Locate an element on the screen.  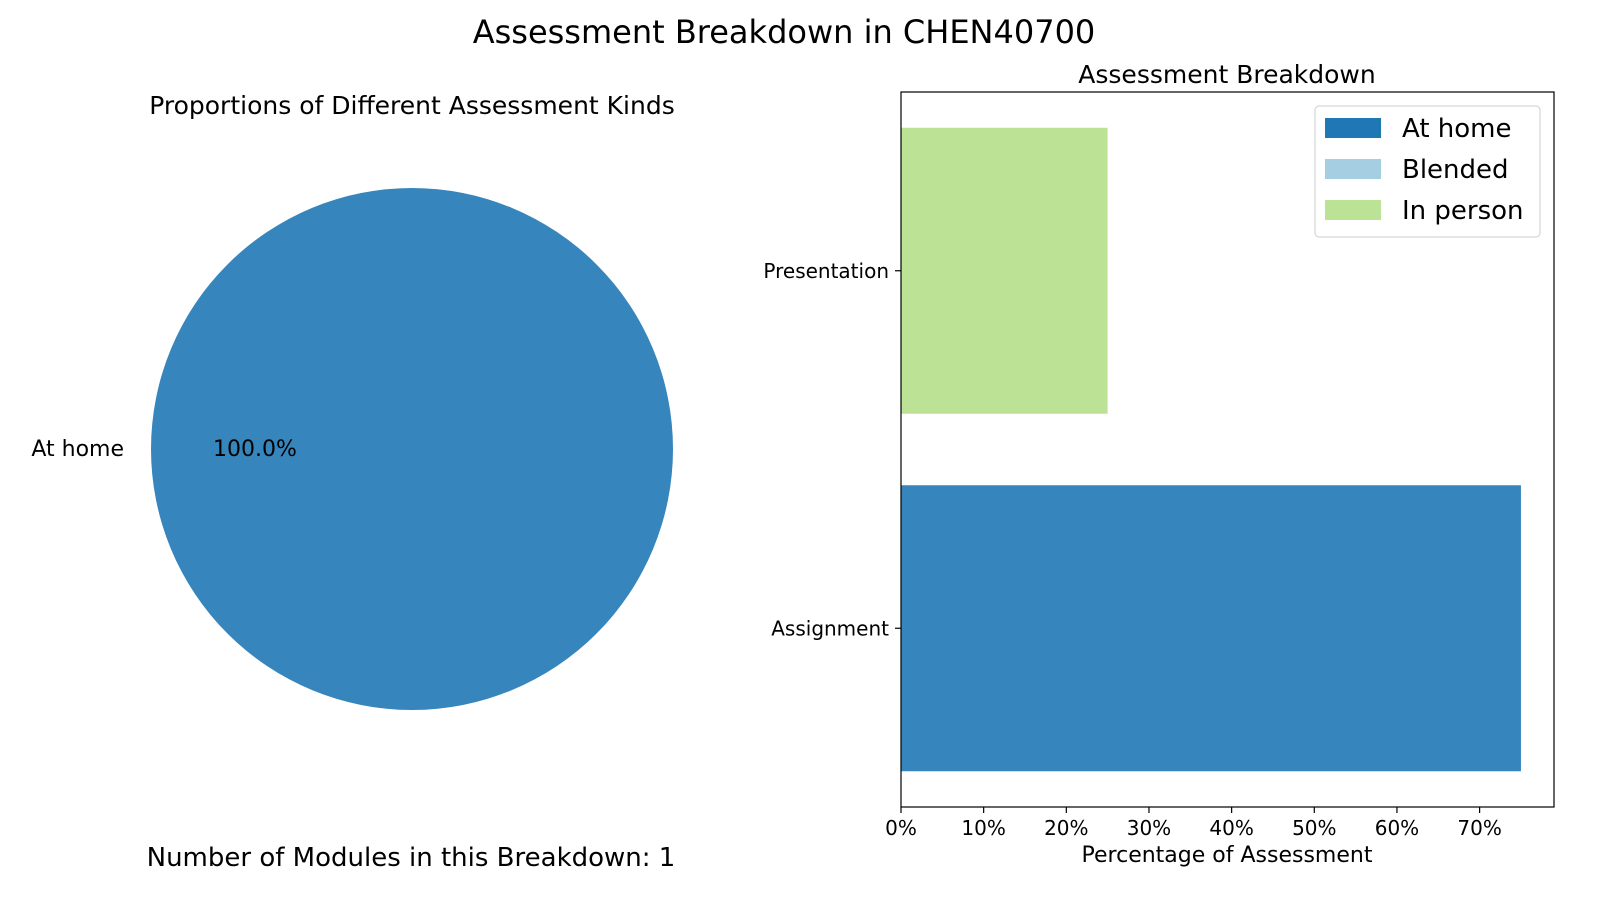
legend-label: At home is located at coordinates (1457, 129).